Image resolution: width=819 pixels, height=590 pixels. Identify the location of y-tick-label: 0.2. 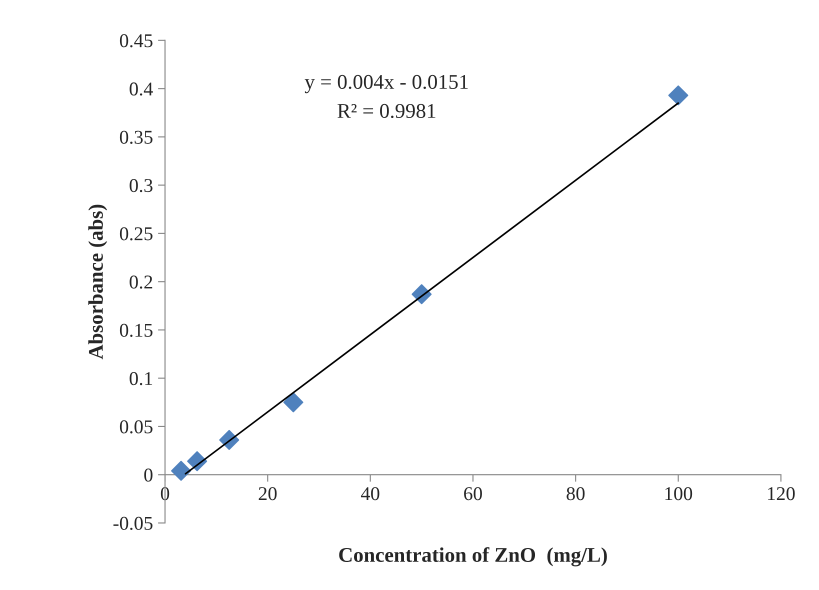
(141, 282).